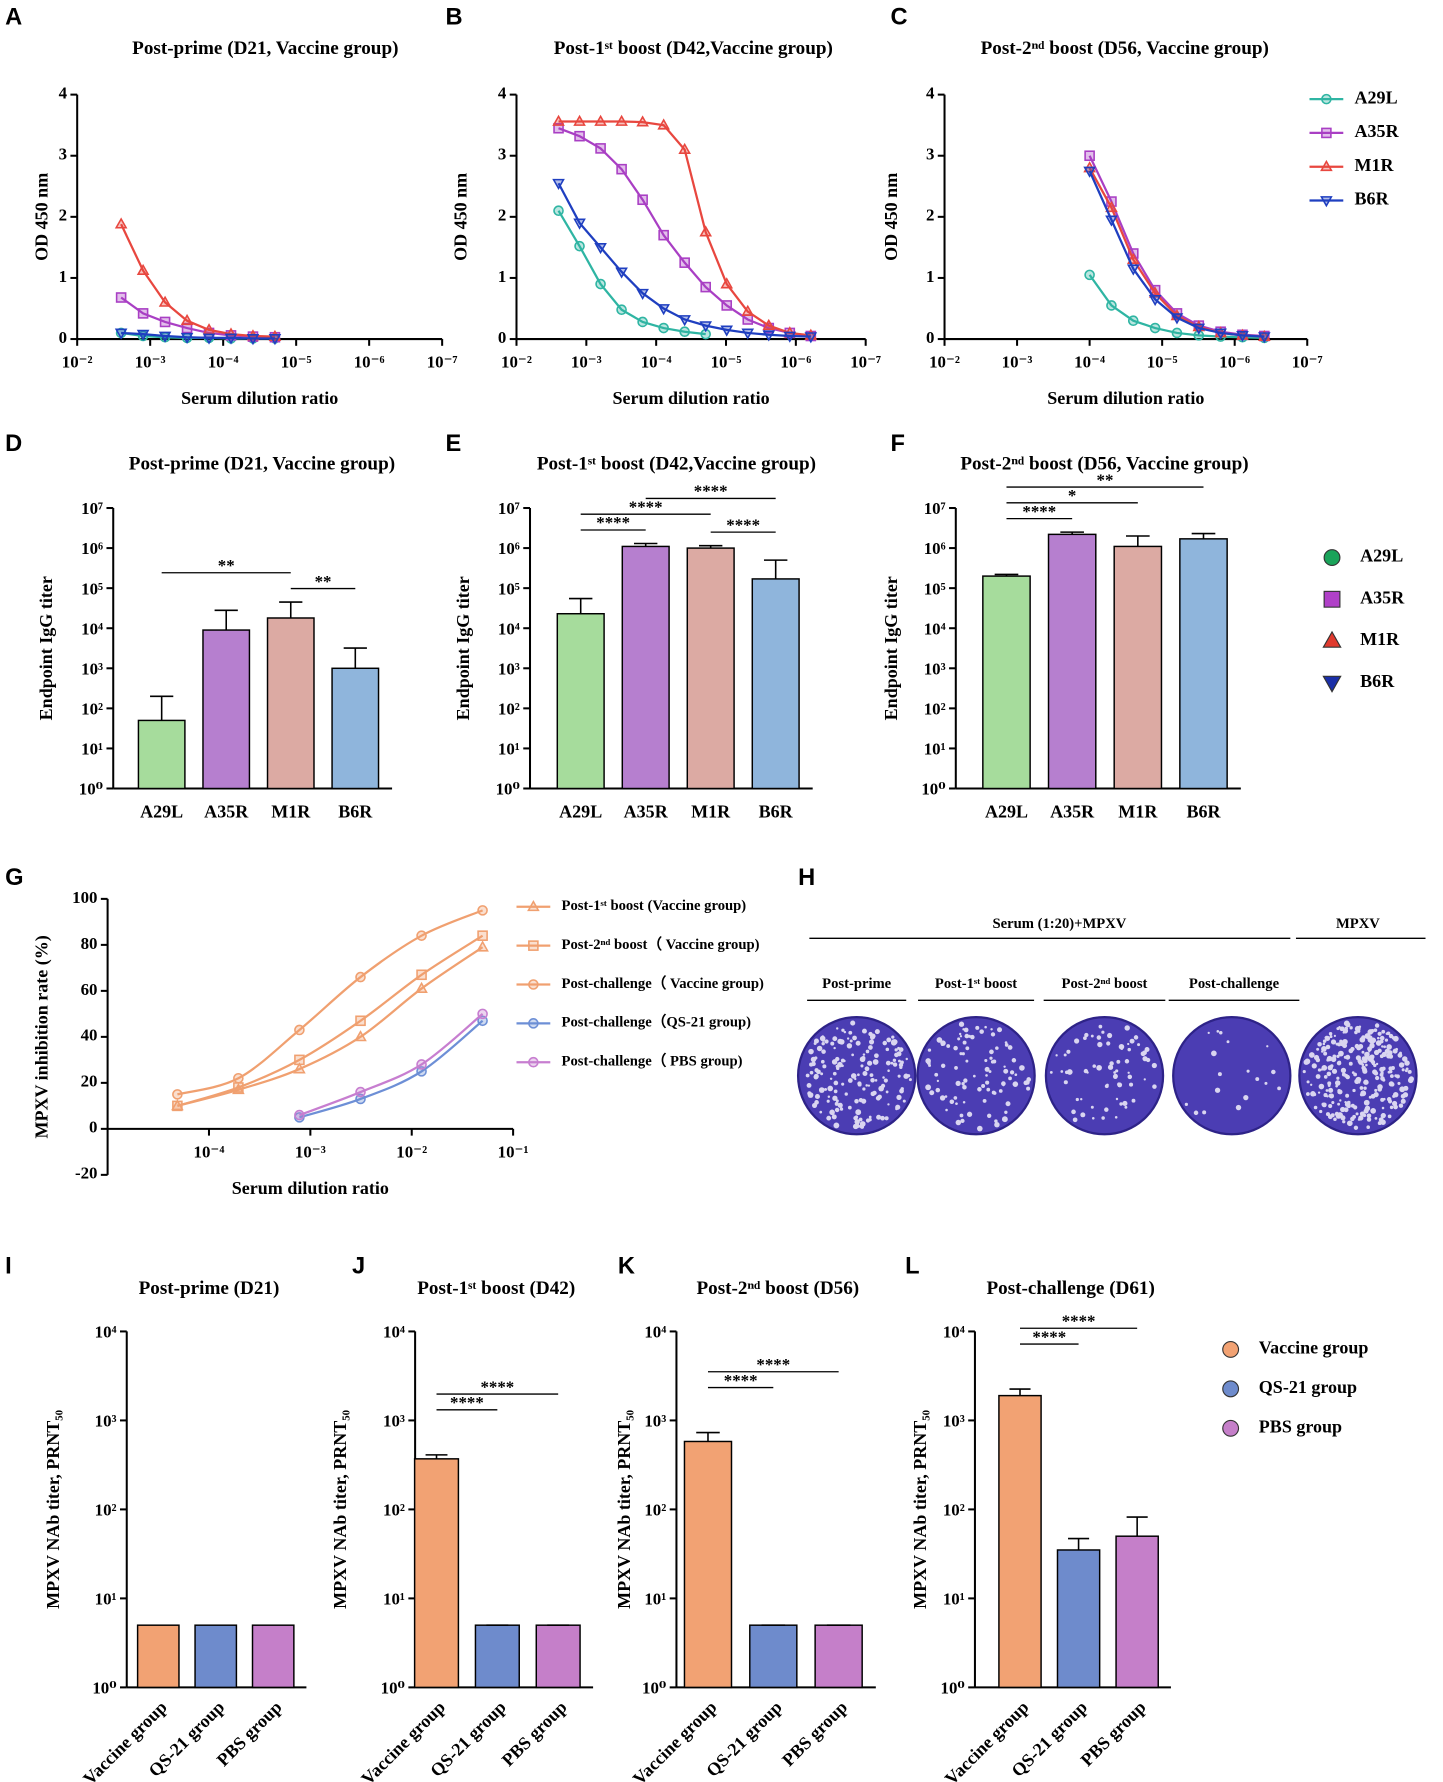 The image size is (1443, 1782). I want to click on legend-label: Post-2ⁿᵈ boost（ Vaccine group), so click(661, 944).